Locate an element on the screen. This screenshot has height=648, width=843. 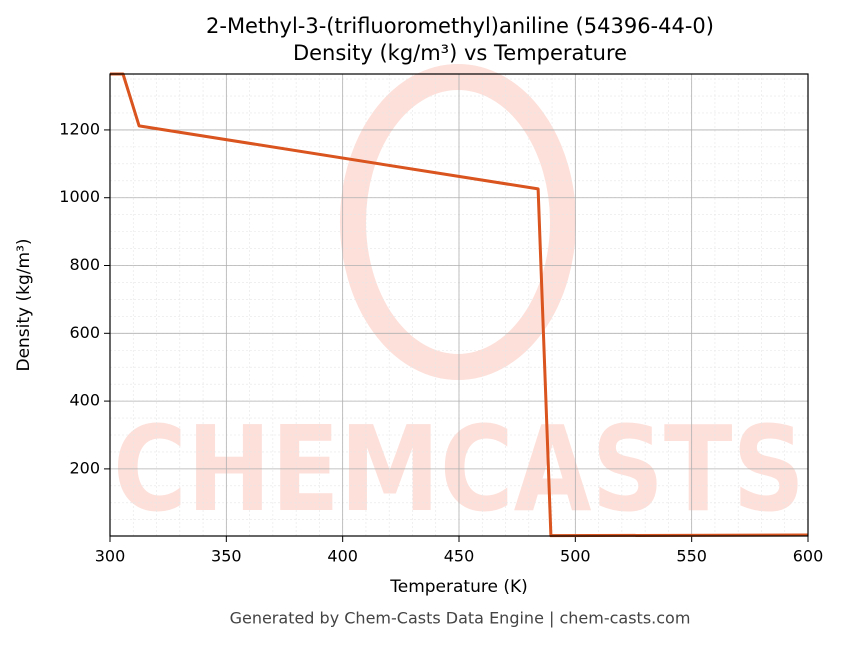
x-tick-label: 350 is located at coordinates (226, 556).